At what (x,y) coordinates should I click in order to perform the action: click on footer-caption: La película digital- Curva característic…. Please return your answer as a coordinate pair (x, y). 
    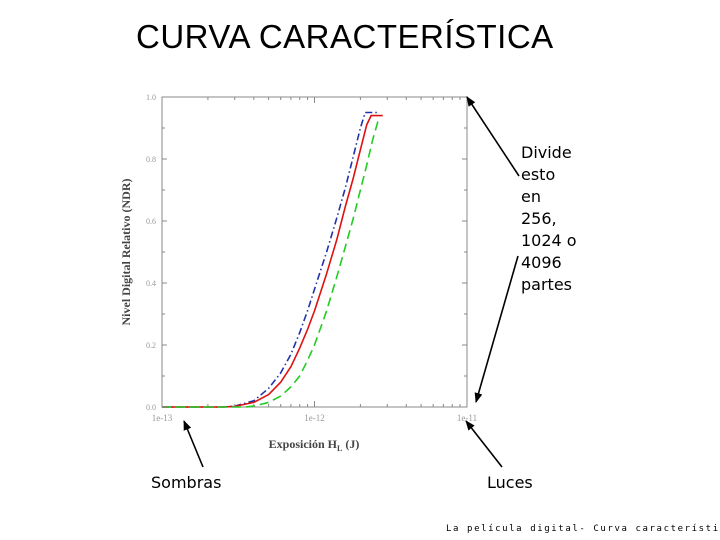
    Looking at the image, I should click on (583, 529).